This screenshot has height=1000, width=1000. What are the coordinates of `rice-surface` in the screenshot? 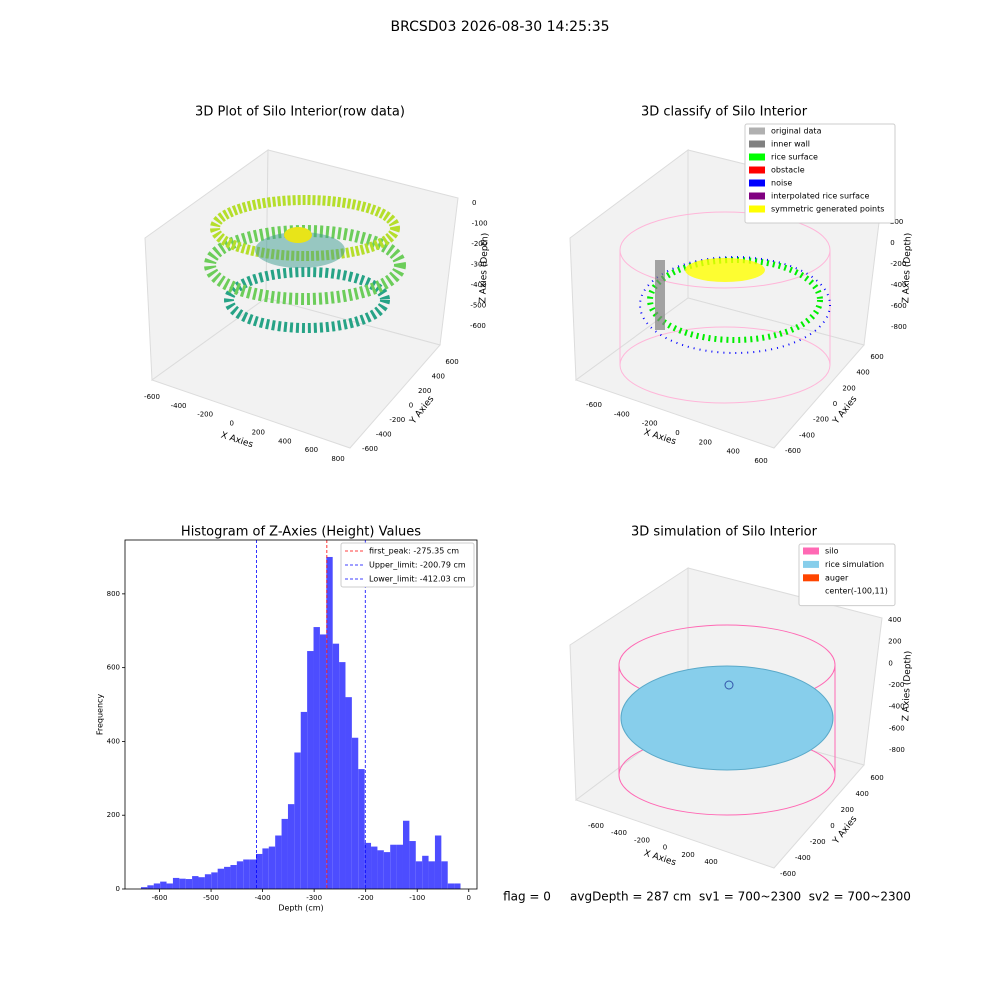 It's located at (727, 718).